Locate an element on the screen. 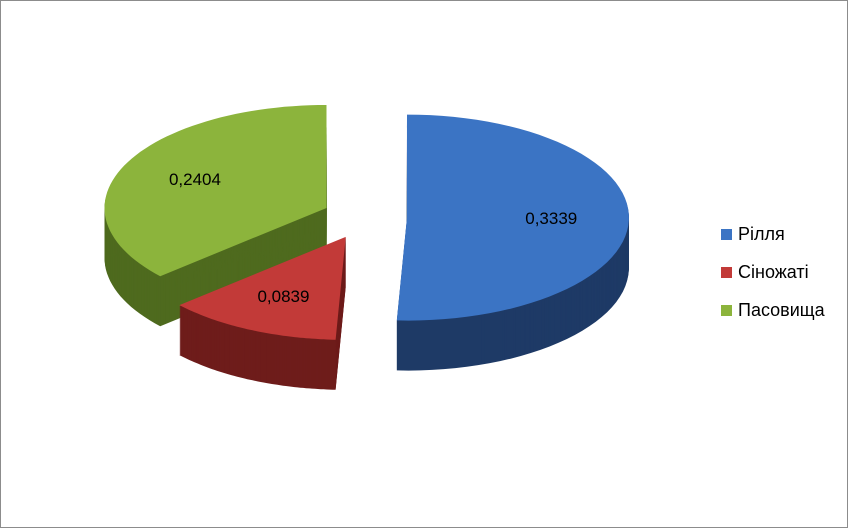  legend-label: Сіножаті is located at coordinates (773, 271).